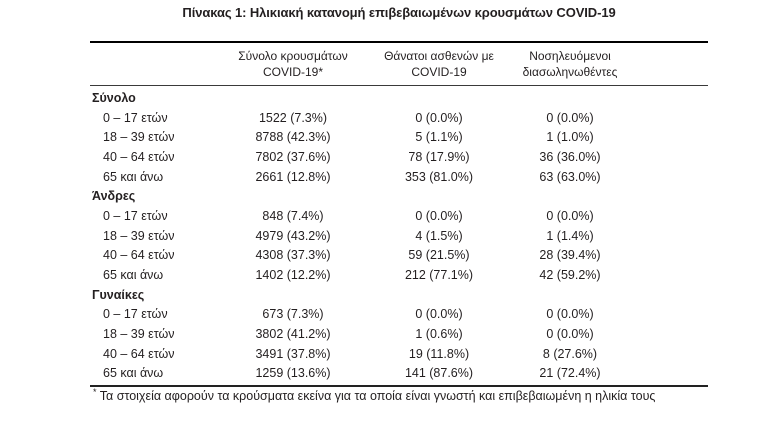  Describe the element at coordinates (439, 156) in the screenshot. I see `deaths-cell: 78 (17.9%)` at that location.